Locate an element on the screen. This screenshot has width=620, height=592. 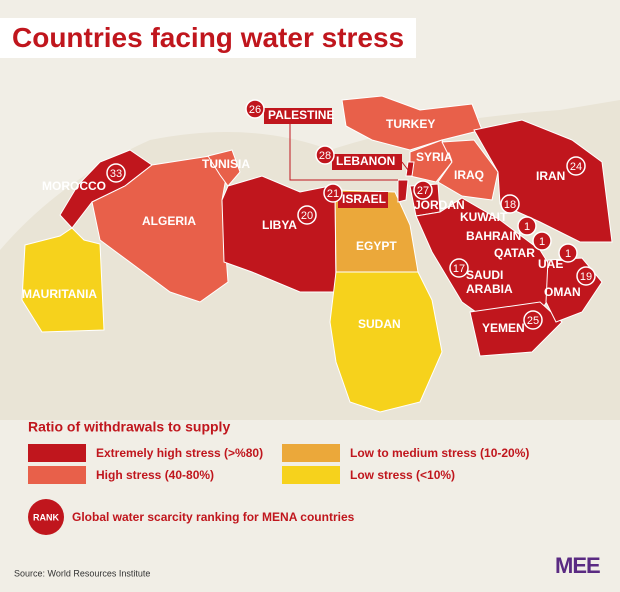
legend-label: Low to medium stress (10-20%) is located at coordinates (439, 453).